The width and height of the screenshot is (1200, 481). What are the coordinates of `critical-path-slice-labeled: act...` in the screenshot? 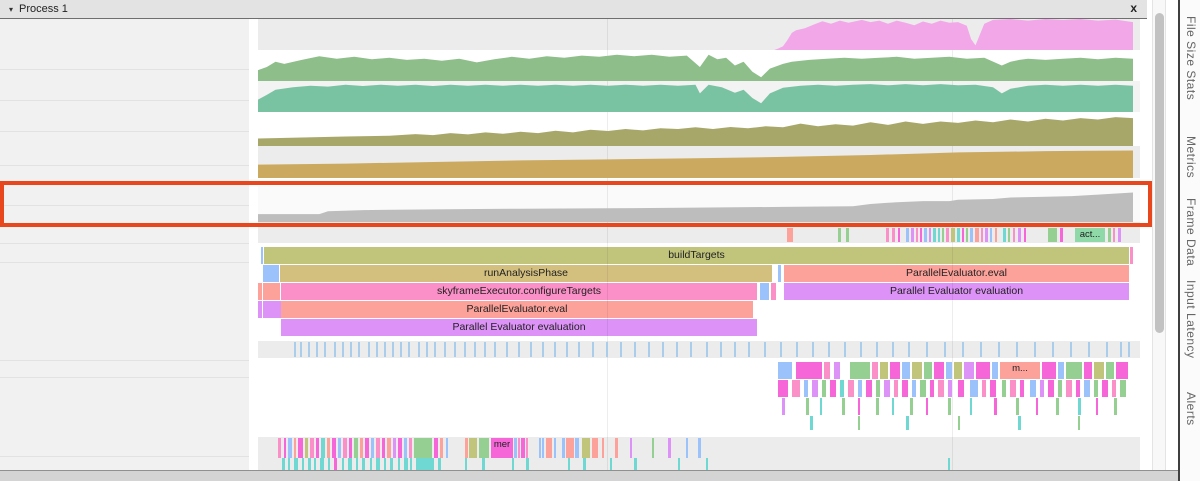 It's located at (1090, 235).